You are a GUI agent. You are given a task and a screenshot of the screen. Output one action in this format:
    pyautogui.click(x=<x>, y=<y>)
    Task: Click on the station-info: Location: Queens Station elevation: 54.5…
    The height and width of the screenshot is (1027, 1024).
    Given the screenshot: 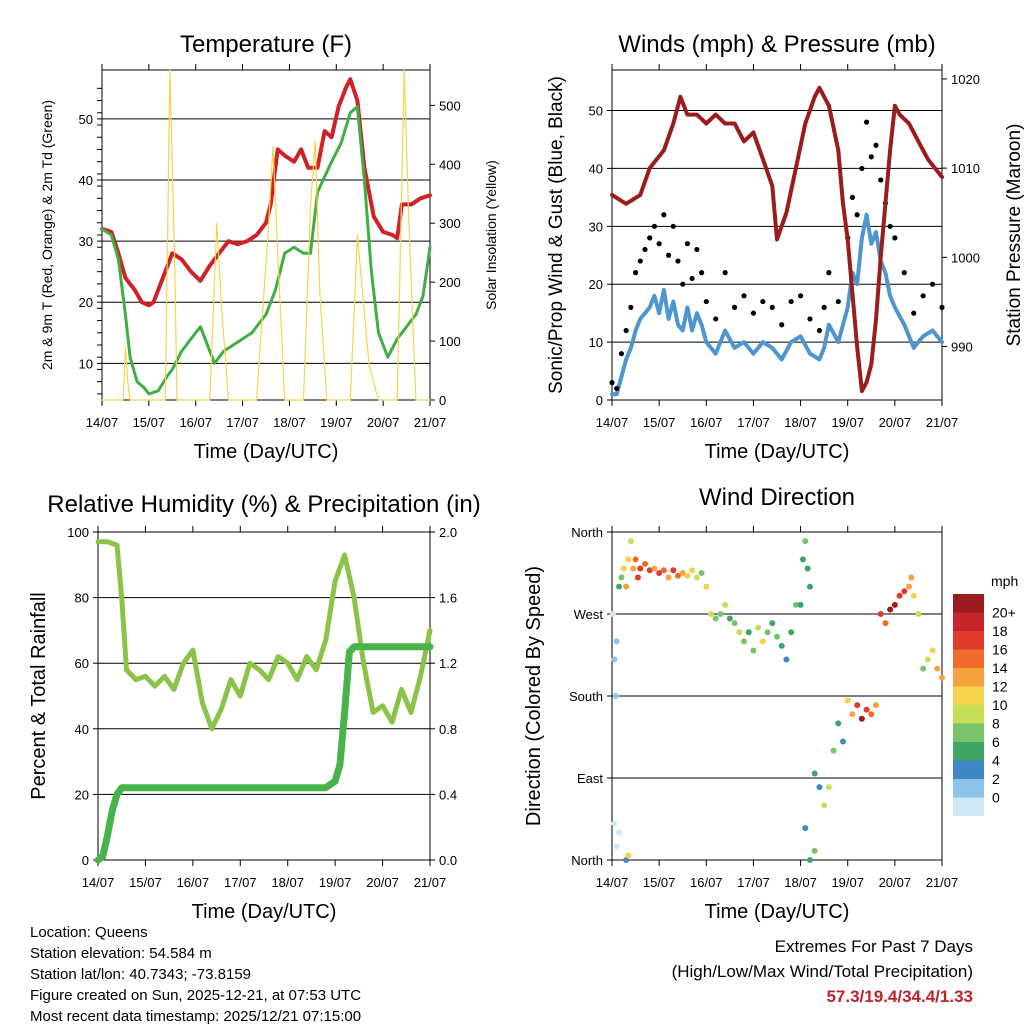 What is the action you would take?
    pyautogui.click(x=195, y=974)
    